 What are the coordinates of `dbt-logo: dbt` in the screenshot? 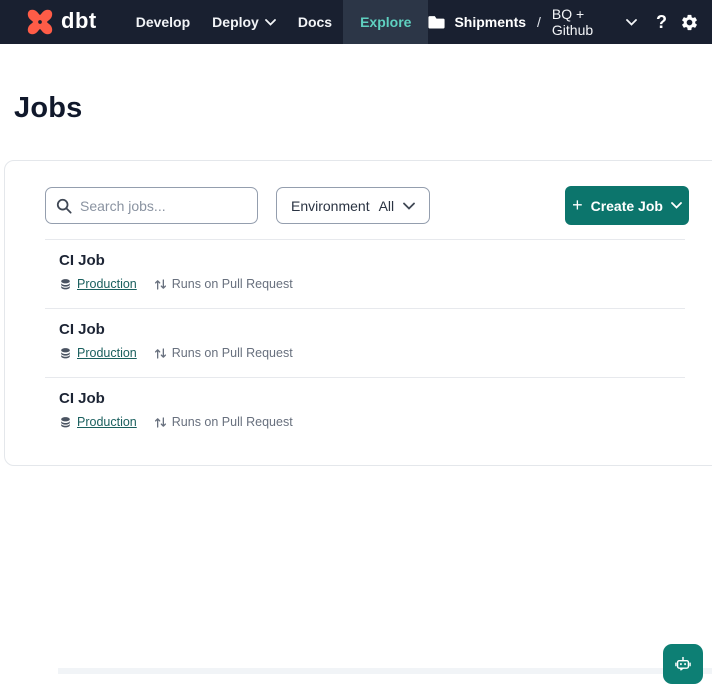 It's located at (61, 22).